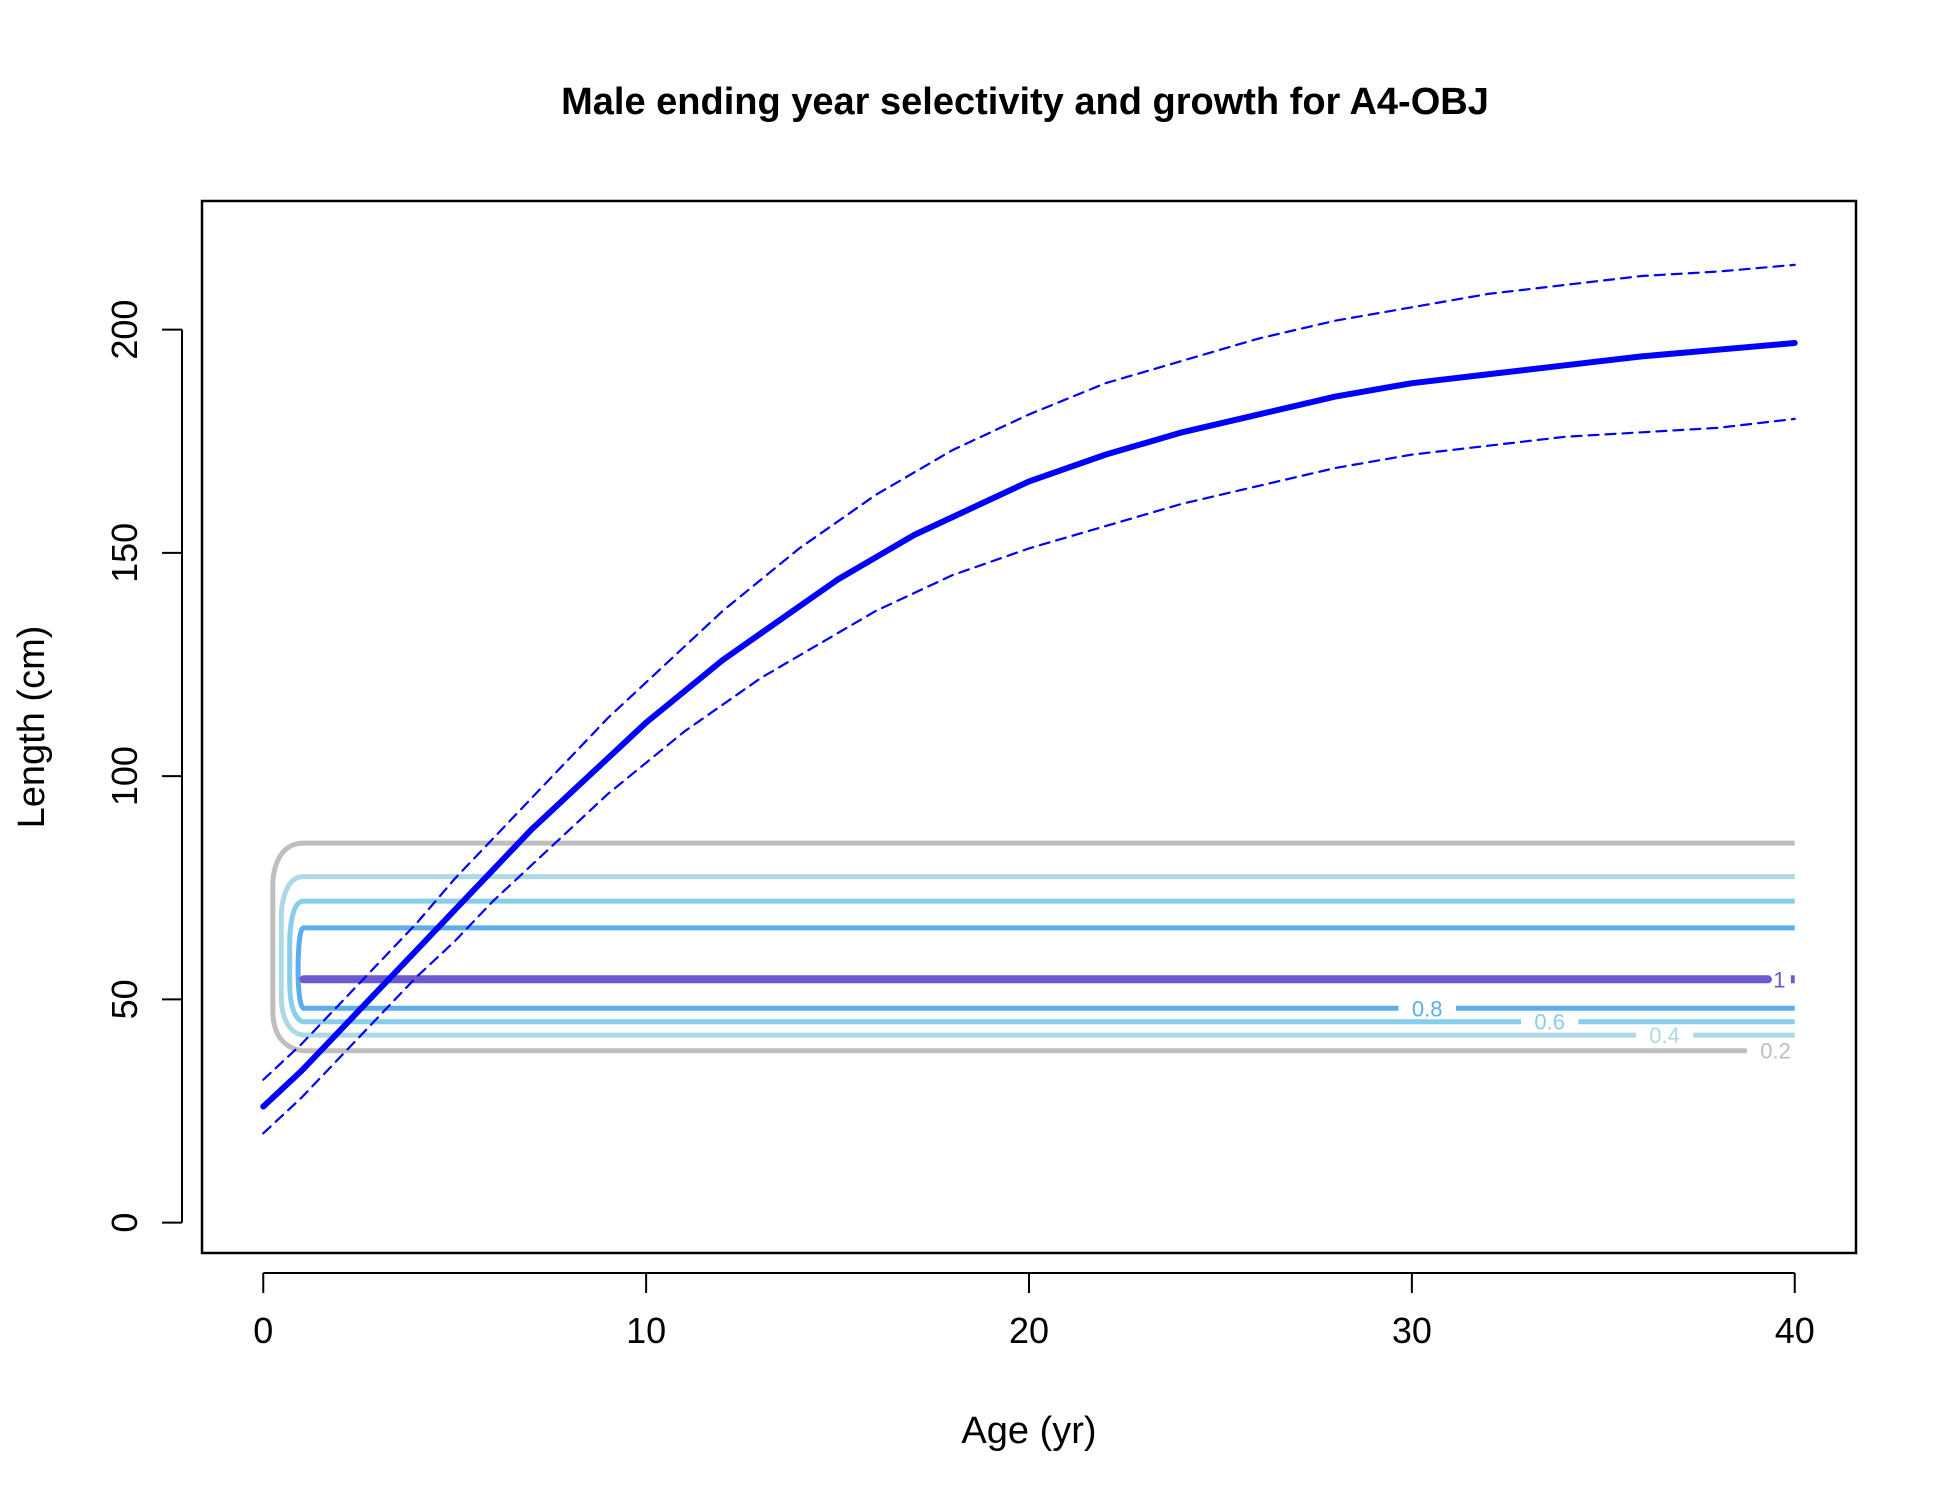 This screenshot has width=1950, height=1500. Describe the element at coordinates (1427, 1008) in the screenshot. I see `contour-label: 0.8` at that location.